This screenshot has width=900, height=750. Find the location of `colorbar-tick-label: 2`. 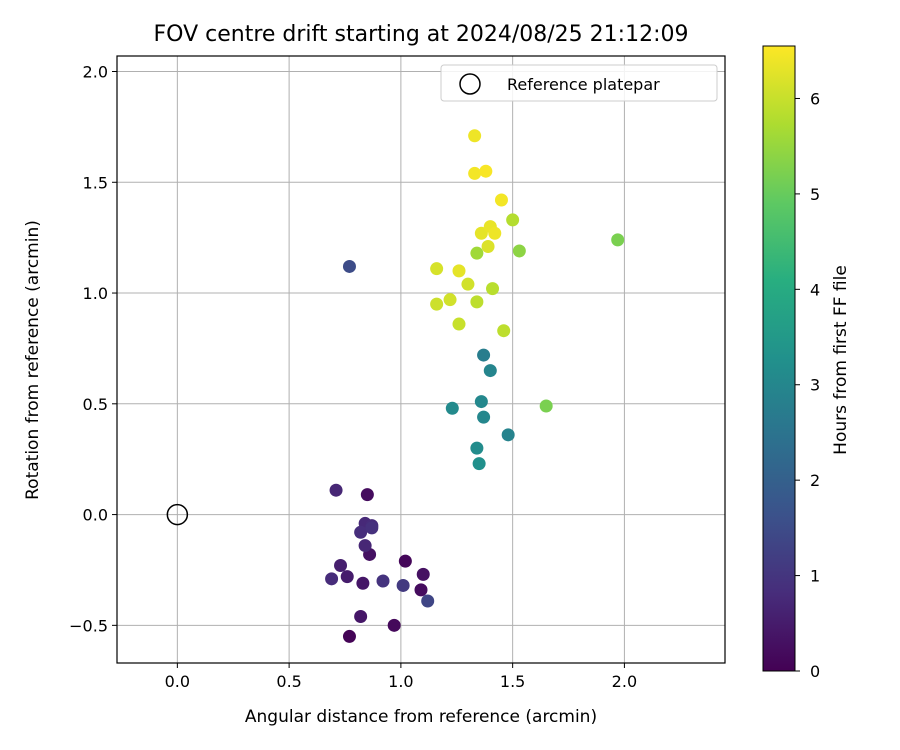

colorbar-tick-label: 2 is located at coordinates (815, 480).